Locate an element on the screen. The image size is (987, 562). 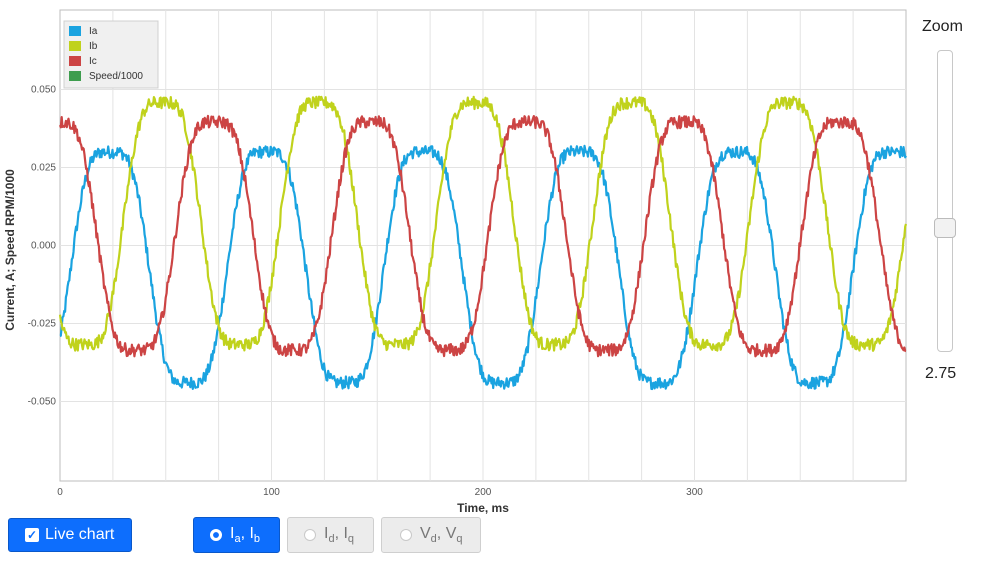
x-tick-label: 0 is located at coordinates (60, 492).